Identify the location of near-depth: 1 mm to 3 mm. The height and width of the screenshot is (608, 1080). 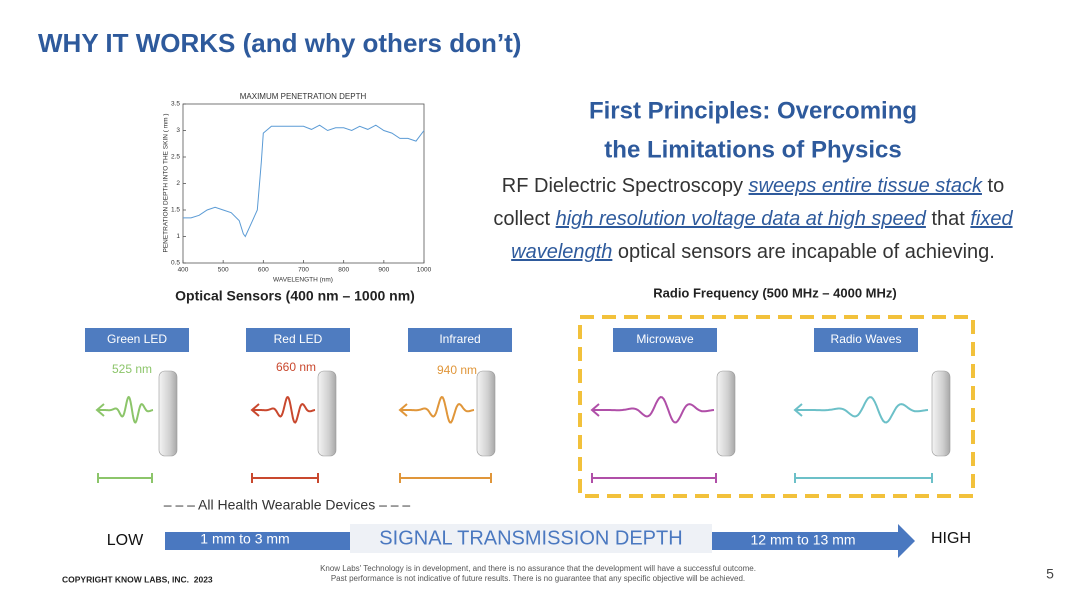
(244, 539).